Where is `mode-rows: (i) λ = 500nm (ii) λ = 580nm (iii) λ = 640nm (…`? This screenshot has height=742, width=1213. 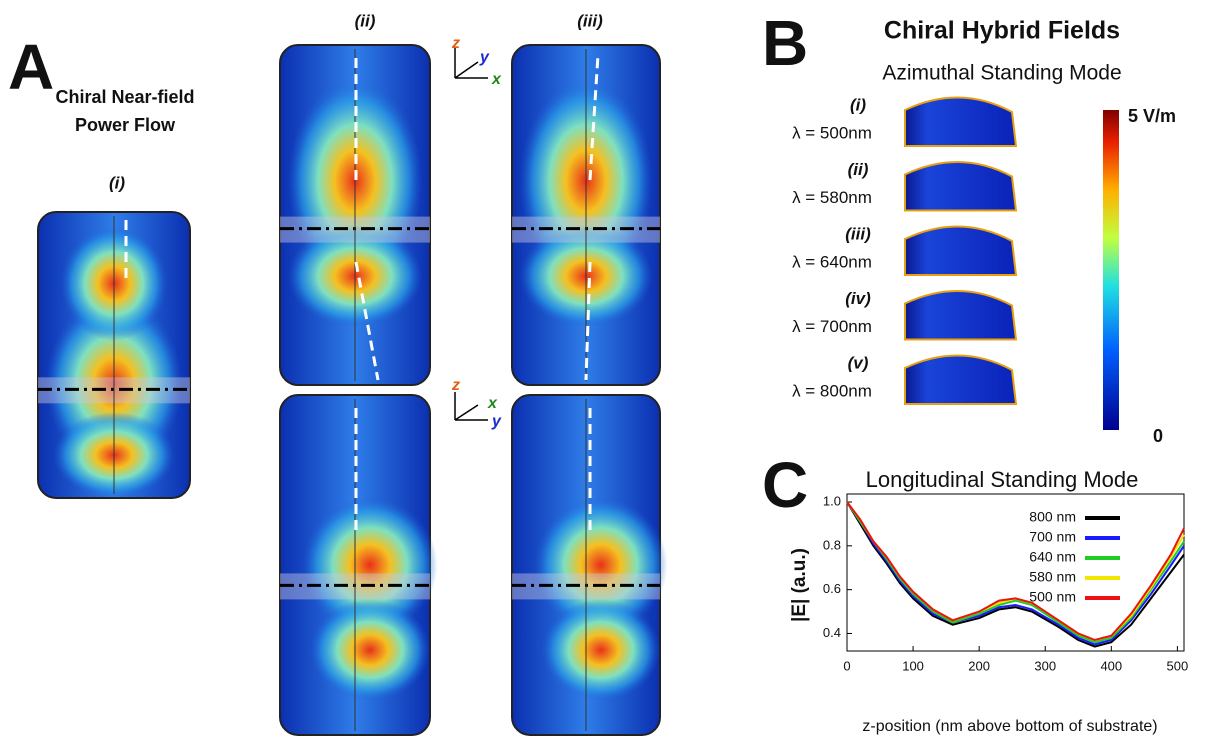 mode-rows: (i) λ = 500nm (ii) λ = 580nm (iii) λ = 640nm (… is located at coordinates (905, 250).